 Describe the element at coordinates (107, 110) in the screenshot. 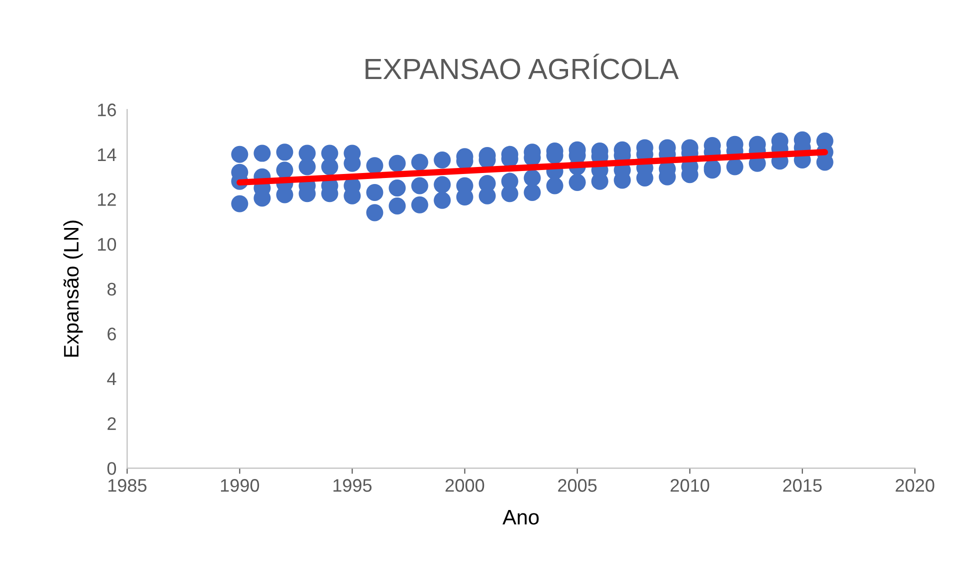

I see `y-tick-label: 16` at that location.